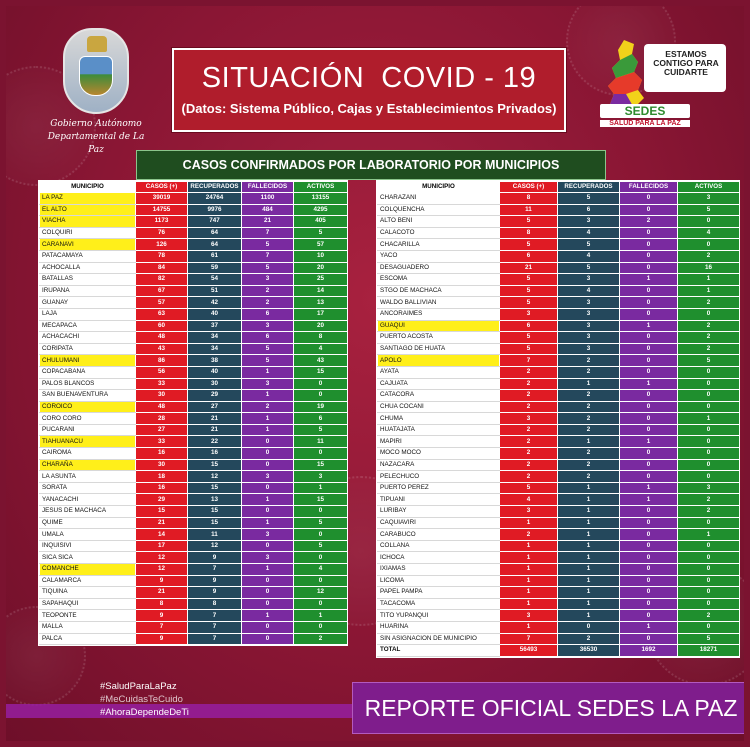 The image size is (750, 747). I want to click on municipio-cell: LURIBAY, so click(438, 511).